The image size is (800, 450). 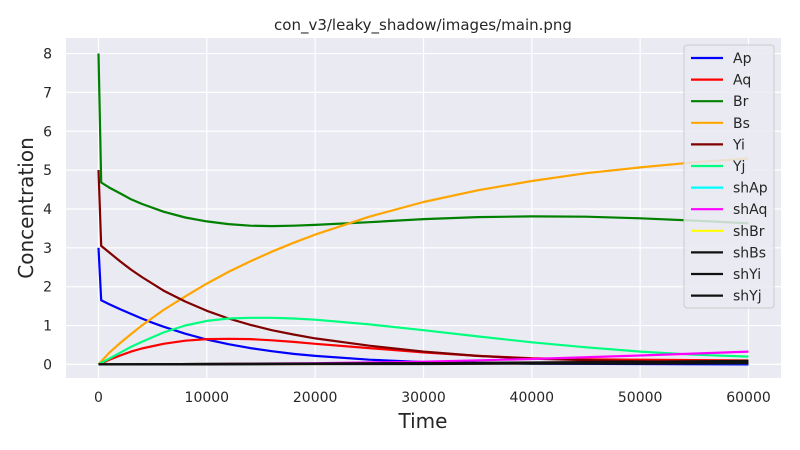 I want to click on y-tick-label: 3, so click(x=47, y=249).